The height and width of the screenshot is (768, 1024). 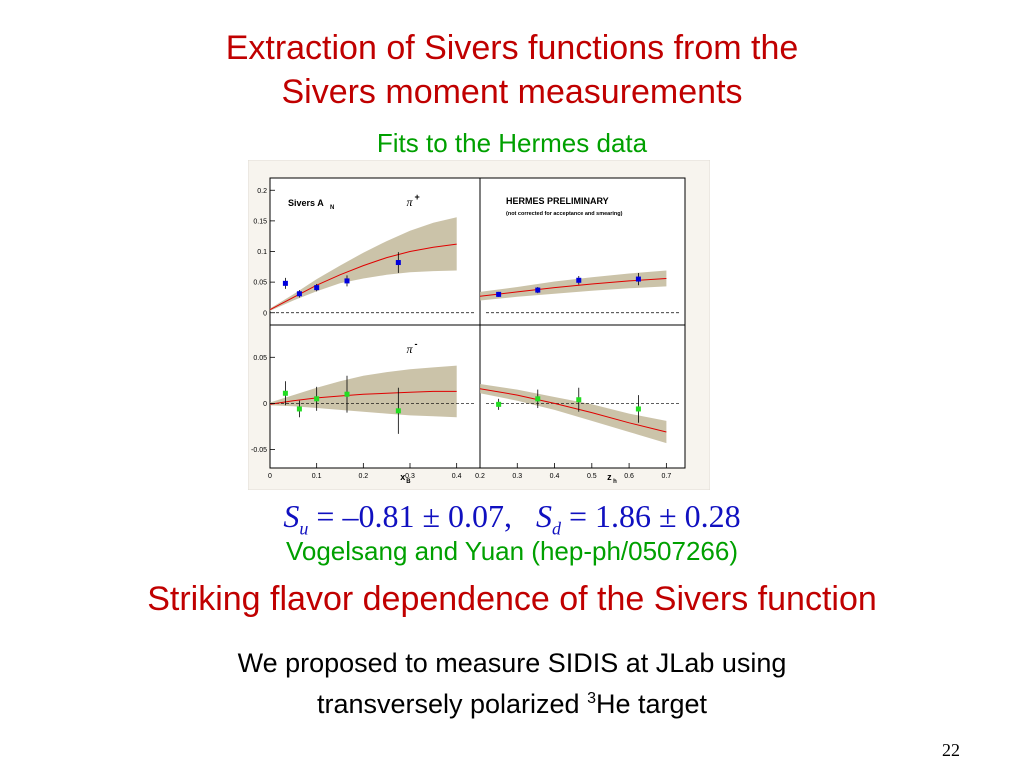 What do you see at coordinates (615, 482) in the screenshot?
I see `x-axis-label-sub: h` at bounding box center [615, 482].